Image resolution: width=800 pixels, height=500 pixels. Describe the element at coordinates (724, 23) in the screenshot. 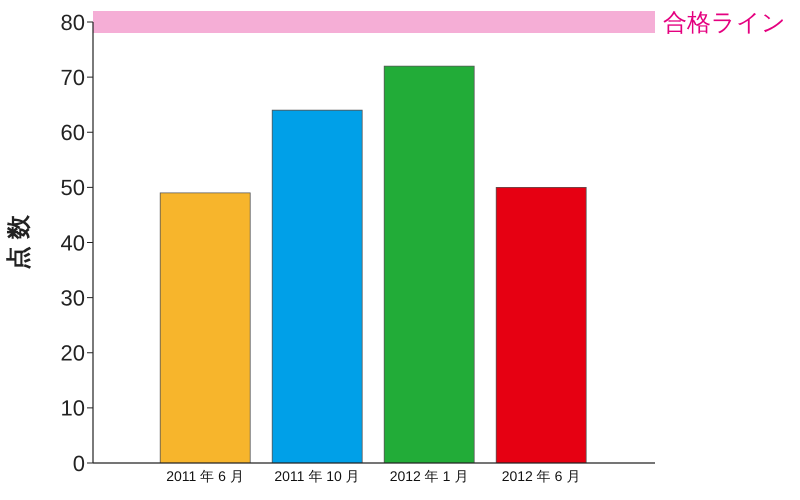

I see `ref-line-label: 合格ライン` at that location.